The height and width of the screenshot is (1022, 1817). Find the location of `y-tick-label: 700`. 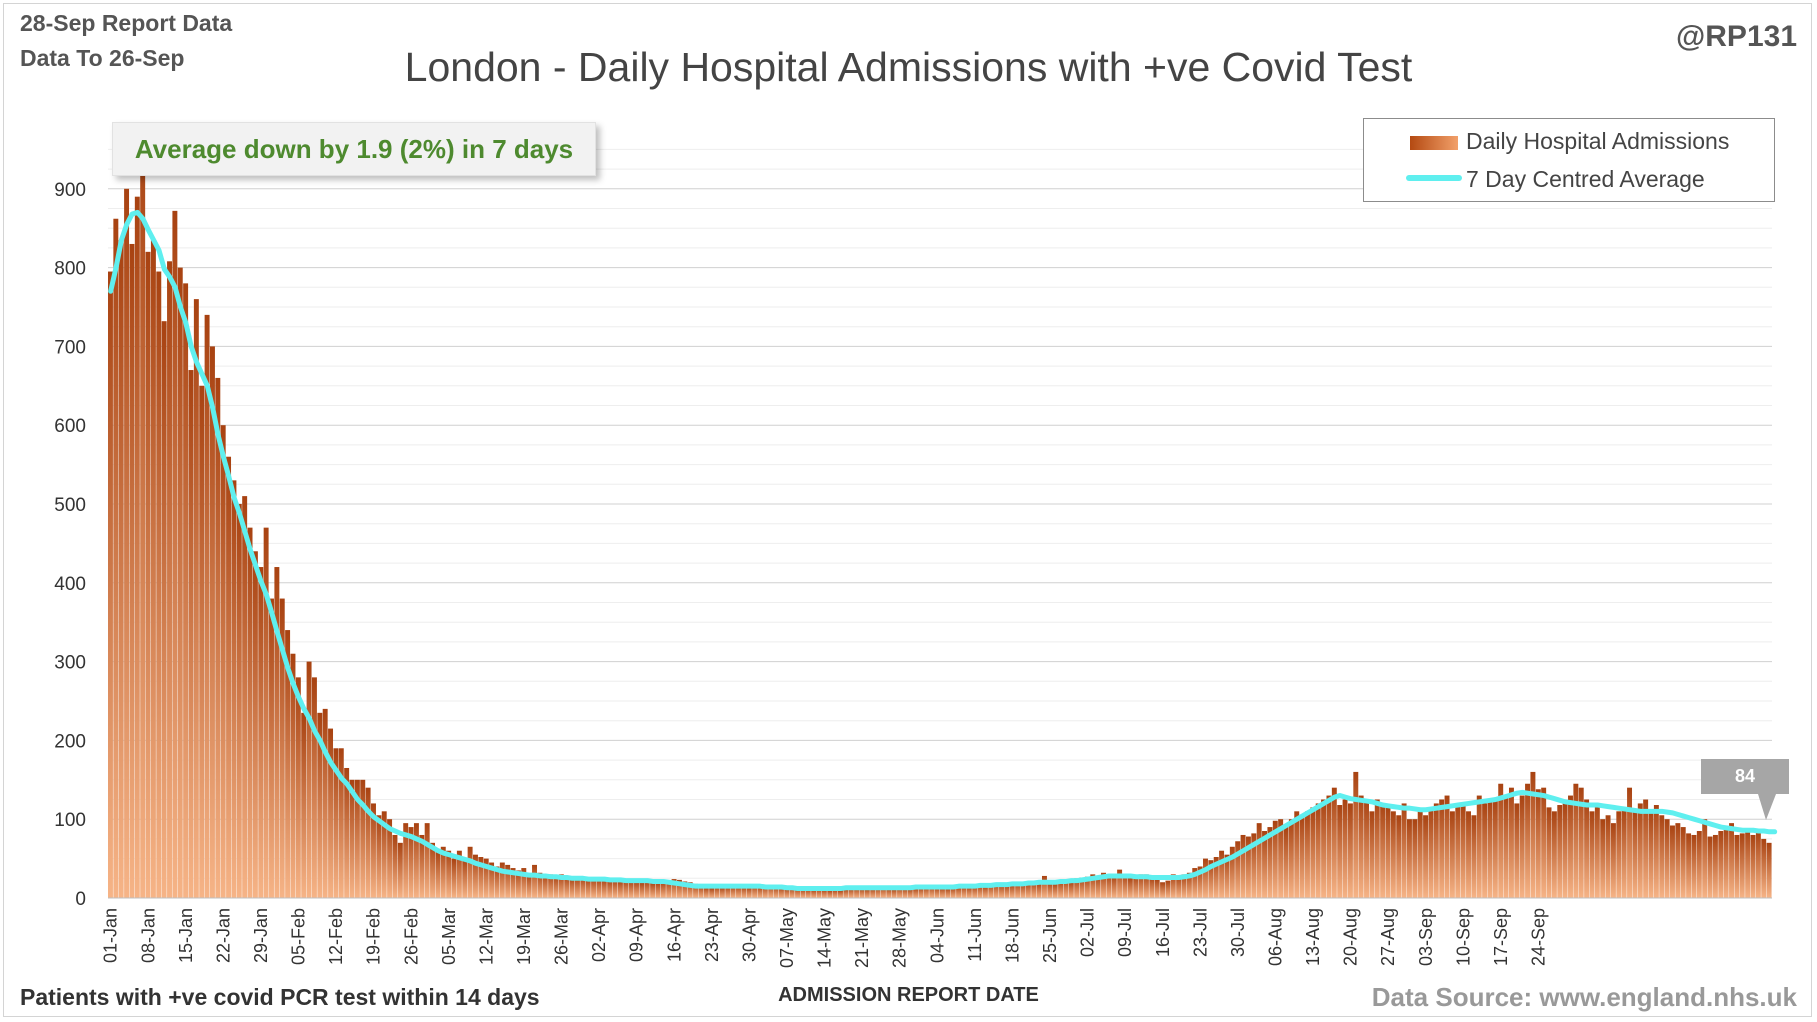

y-tick-label: 700 is located at coordinates (70, 347).